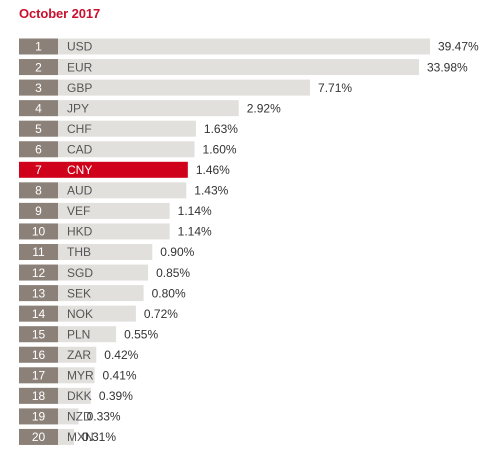 The height and width of the screenshot is (466, 488). What do you see at coordinates (79, 129) in the screenshot?
I see `category-label: CHF` at bounding box center [79, 129].